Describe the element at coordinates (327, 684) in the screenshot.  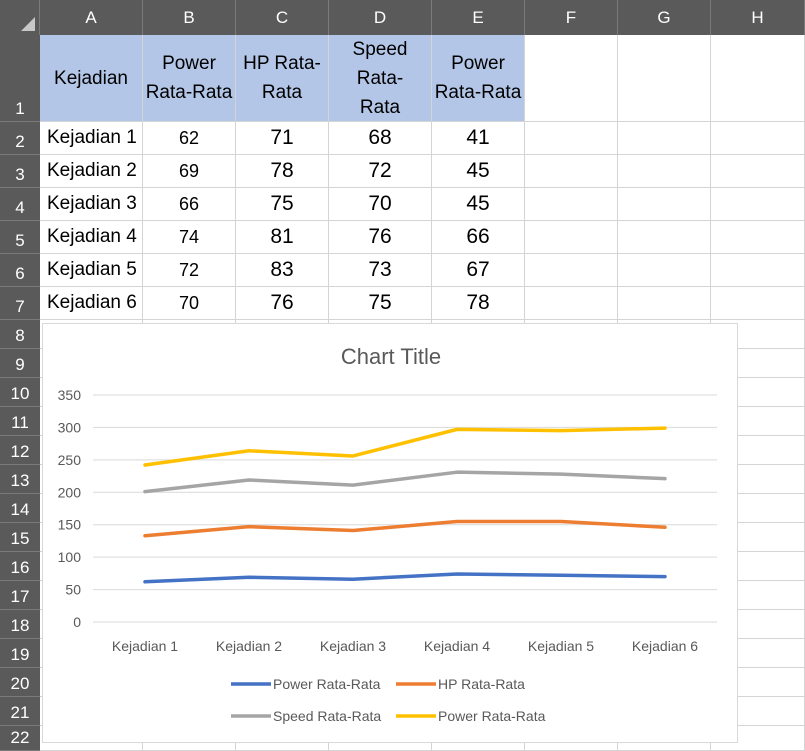
I see `legend-label: Power Rata-Rata` at that location.